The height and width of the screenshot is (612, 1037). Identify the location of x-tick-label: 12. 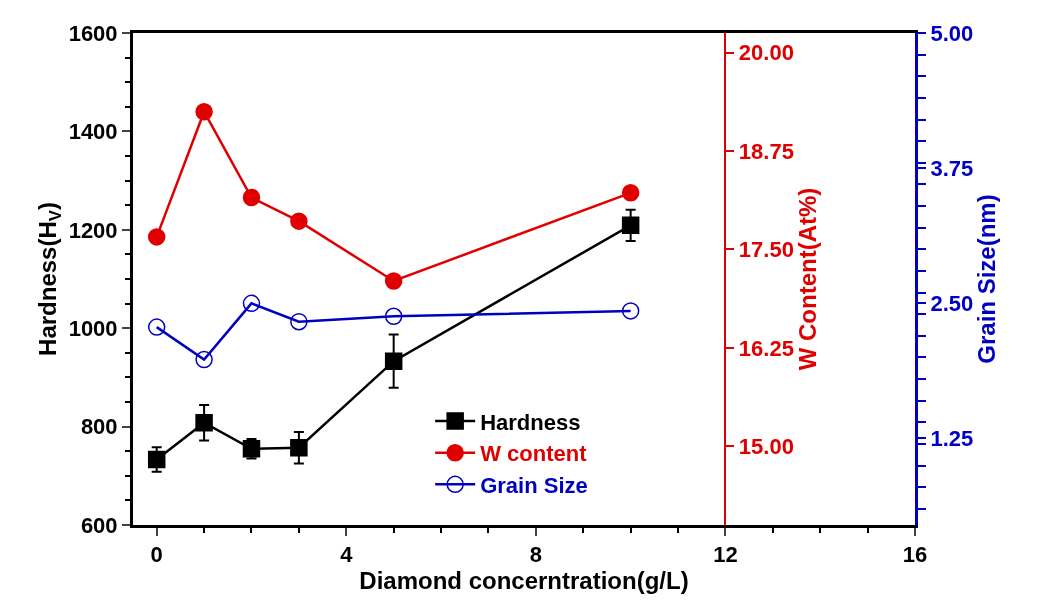
(725, 555).